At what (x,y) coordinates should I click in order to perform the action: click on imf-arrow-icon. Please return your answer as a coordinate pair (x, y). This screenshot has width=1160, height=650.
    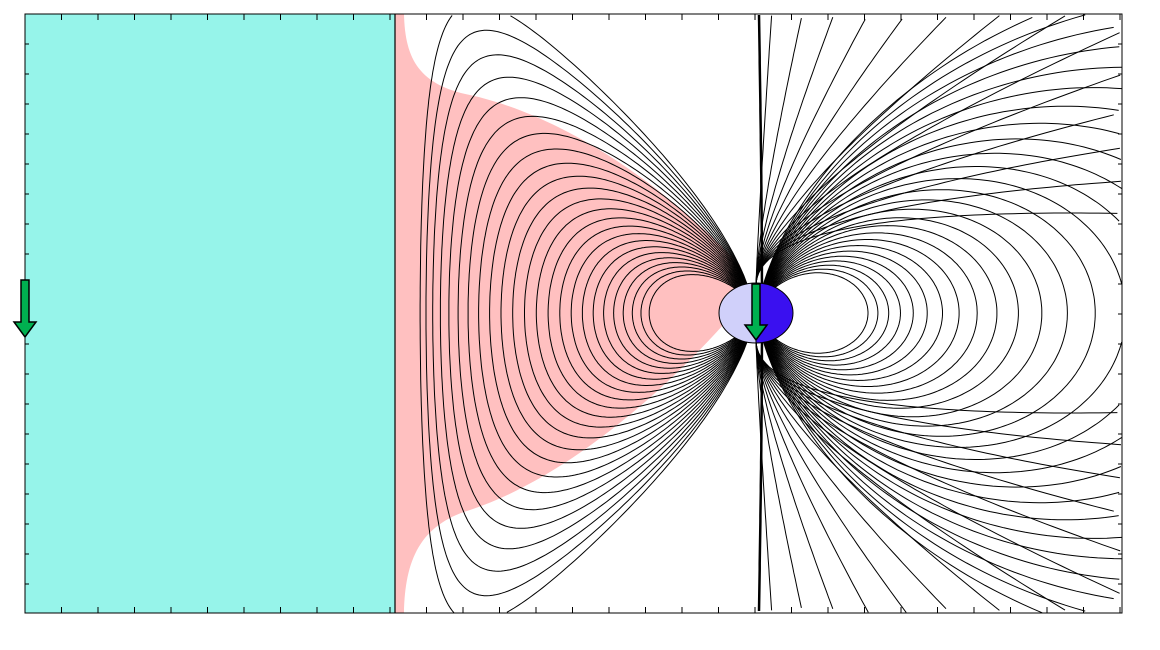
    Looking at the image, I should click on (25, 309).